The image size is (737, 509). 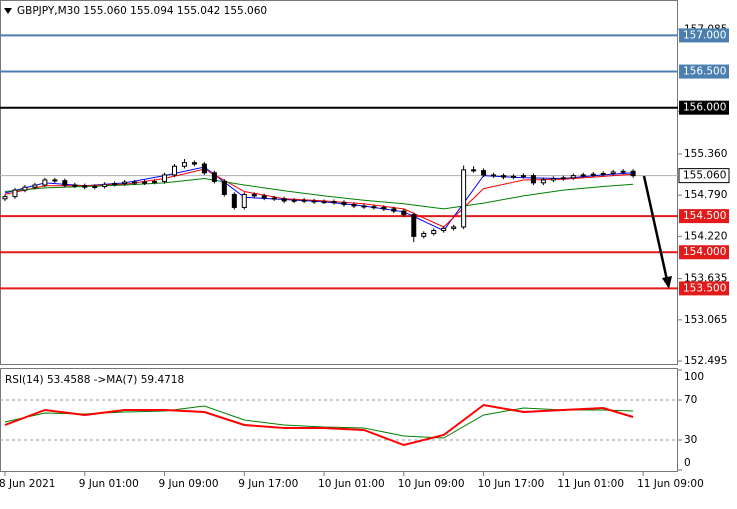 I want to click on current-price-label: 155.060, so click(x=704, y=176).